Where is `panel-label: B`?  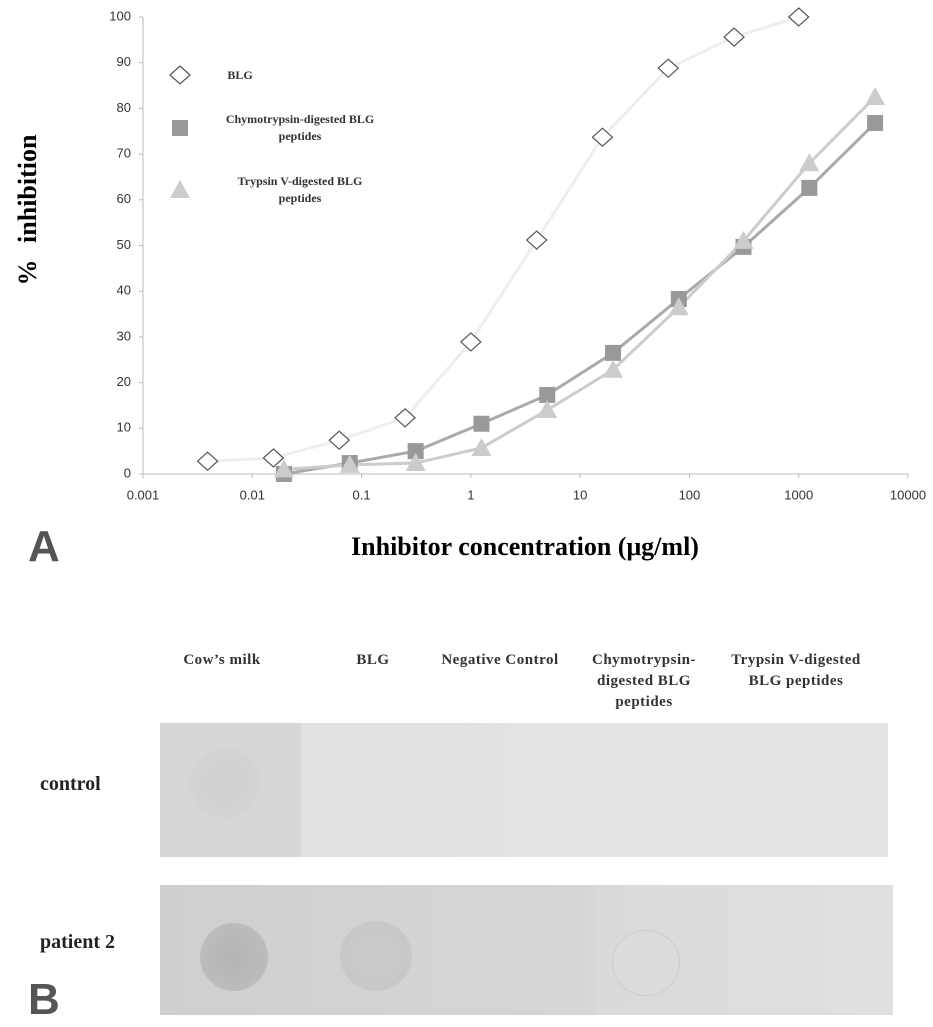
panel-label: B is located at coordinates (44, 999).